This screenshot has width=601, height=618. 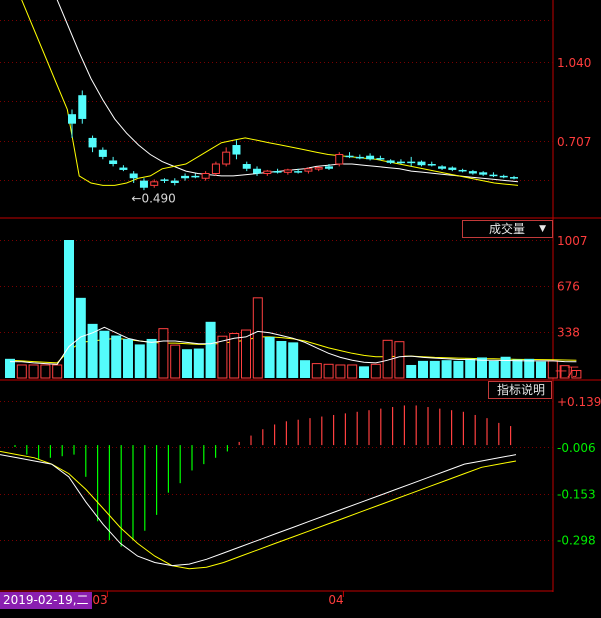 I want to click on macd-axis-tick: -0.006, so click(x=576, y=448).